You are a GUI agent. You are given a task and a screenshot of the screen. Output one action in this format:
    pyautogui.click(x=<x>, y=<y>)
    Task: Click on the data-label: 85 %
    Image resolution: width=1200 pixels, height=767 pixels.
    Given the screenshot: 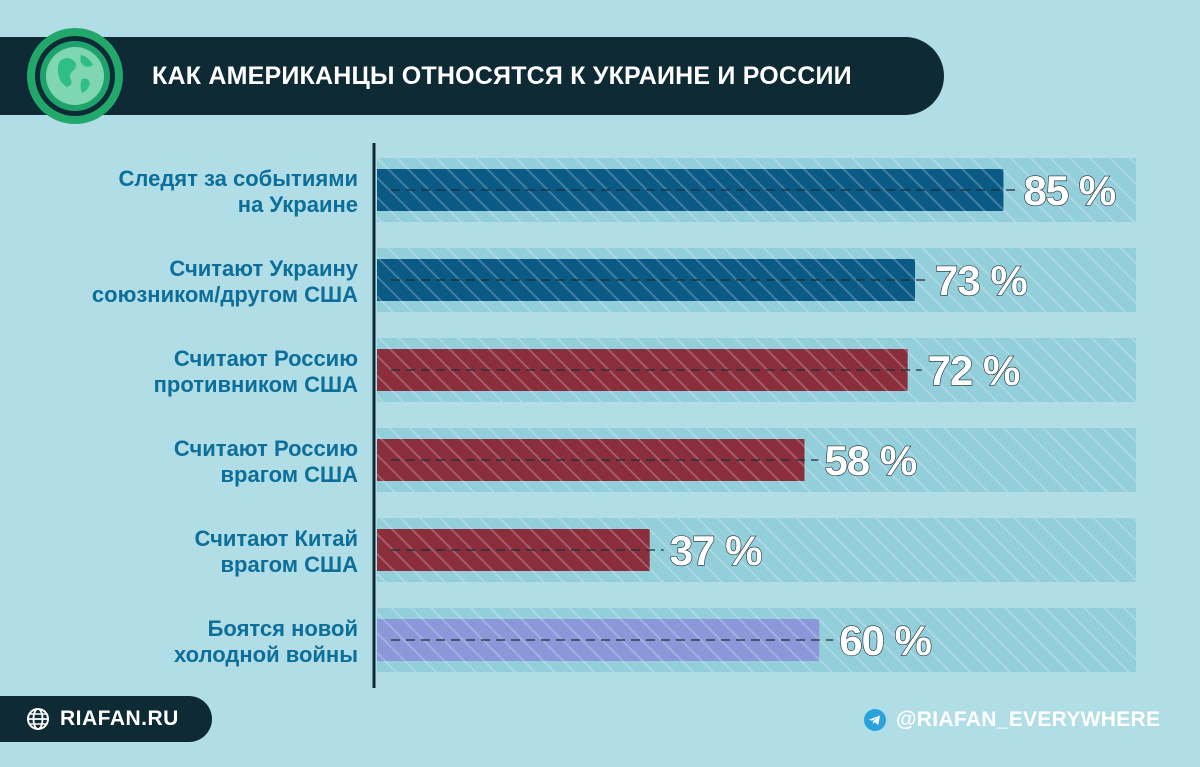 What is the action you would take?
    pyautogui.click(x=1069, y=190)
    